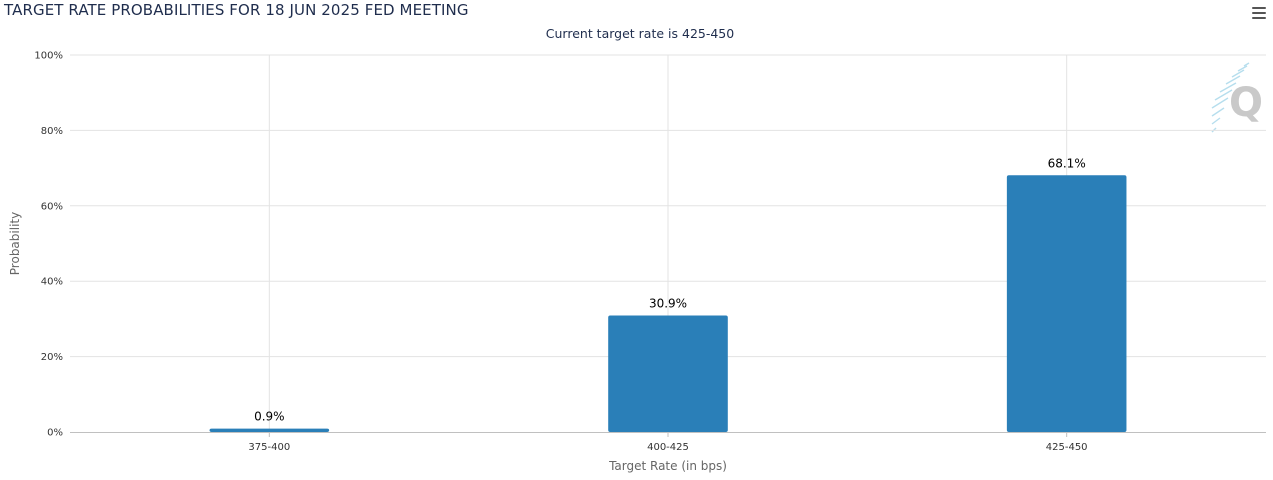 This screenshot has width=1273, height=480. I want to click on x-tick-label: 375-400, so click(269, 447).